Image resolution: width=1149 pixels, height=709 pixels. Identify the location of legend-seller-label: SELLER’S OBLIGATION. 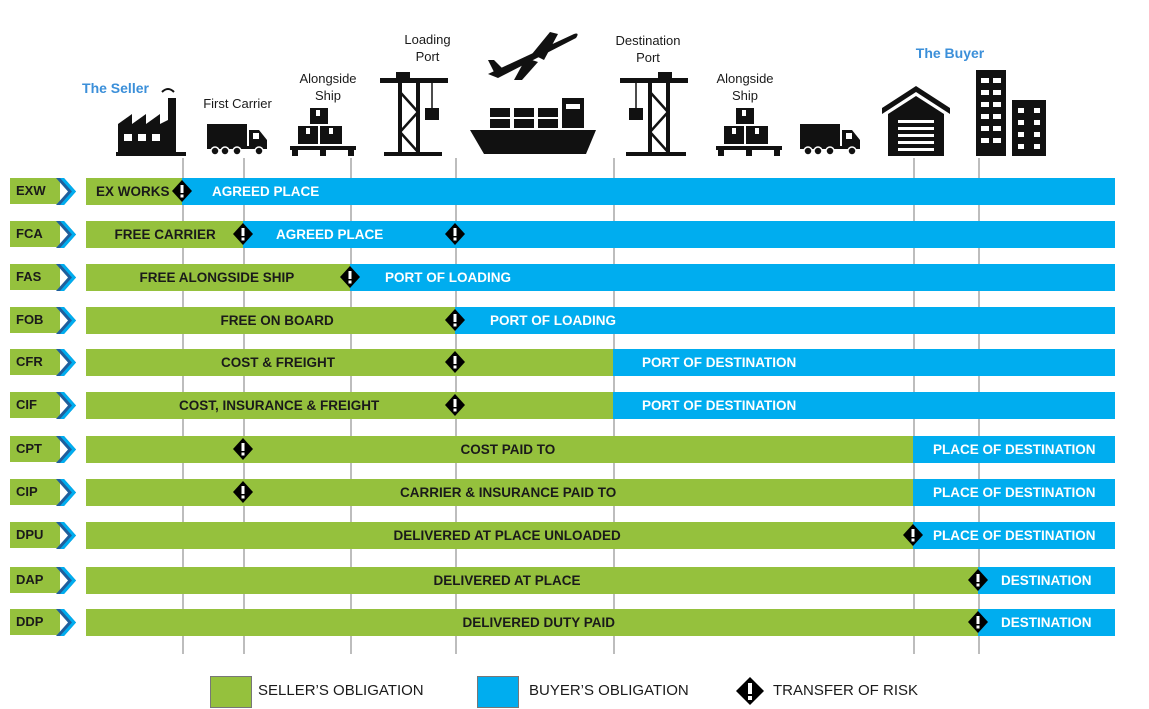
(341, 690).